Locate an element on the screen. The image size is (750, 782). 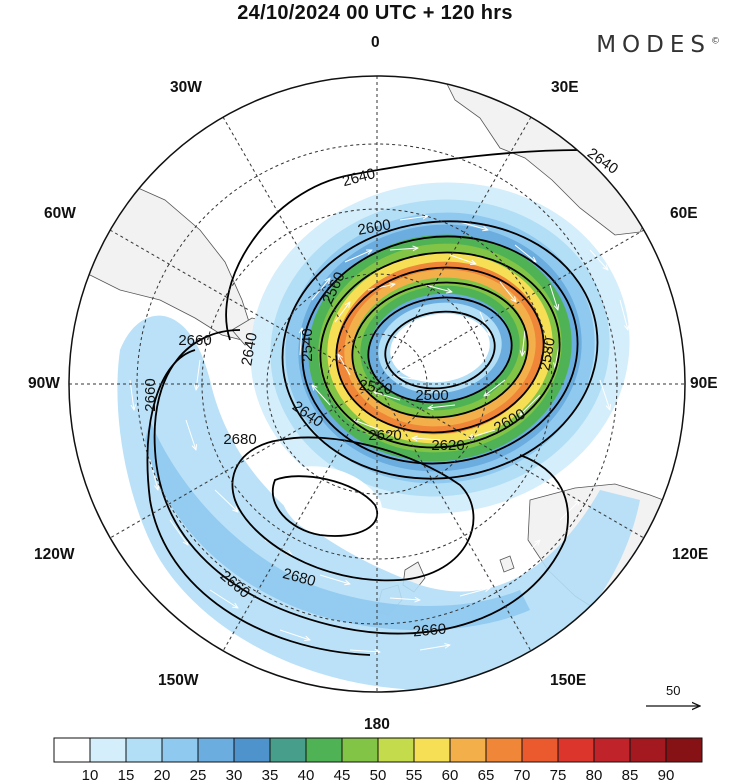
colorbar-tick: 55 is located at coordinates (414, 774).